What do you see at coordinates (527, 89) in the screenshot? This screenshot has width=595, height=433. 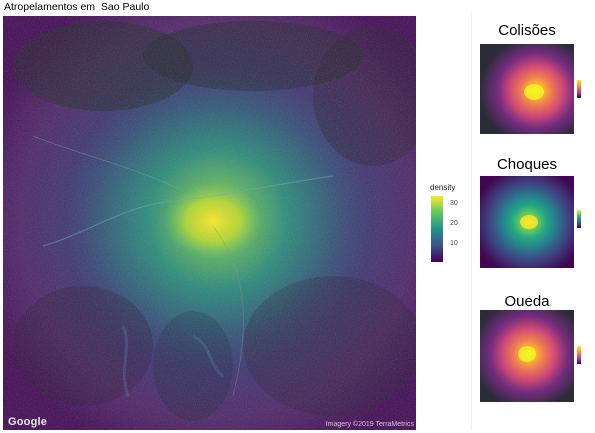 I see `colisoes-density-thumb` at bounding box center [527, 89].